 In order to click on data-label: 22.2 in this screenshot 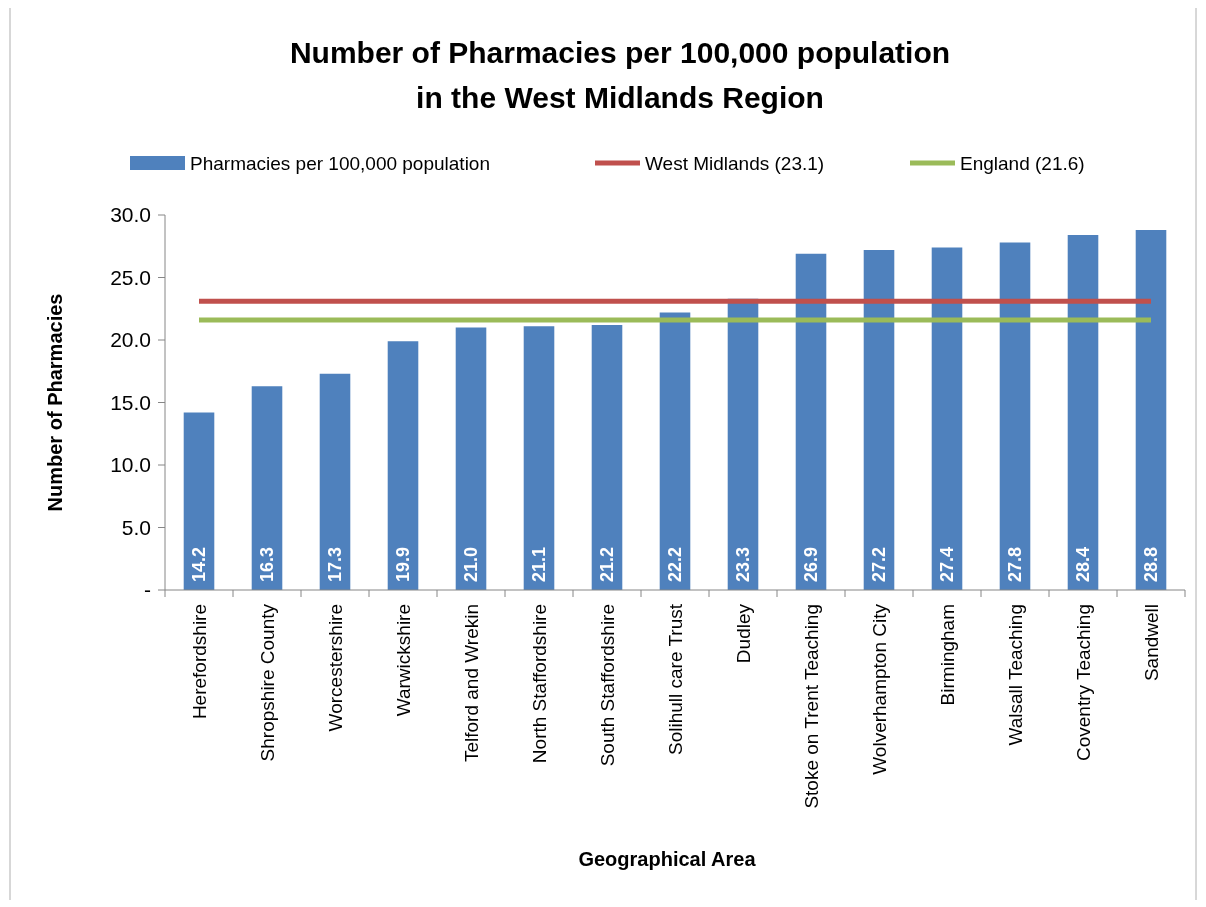, I will do `click(675, 564)`.